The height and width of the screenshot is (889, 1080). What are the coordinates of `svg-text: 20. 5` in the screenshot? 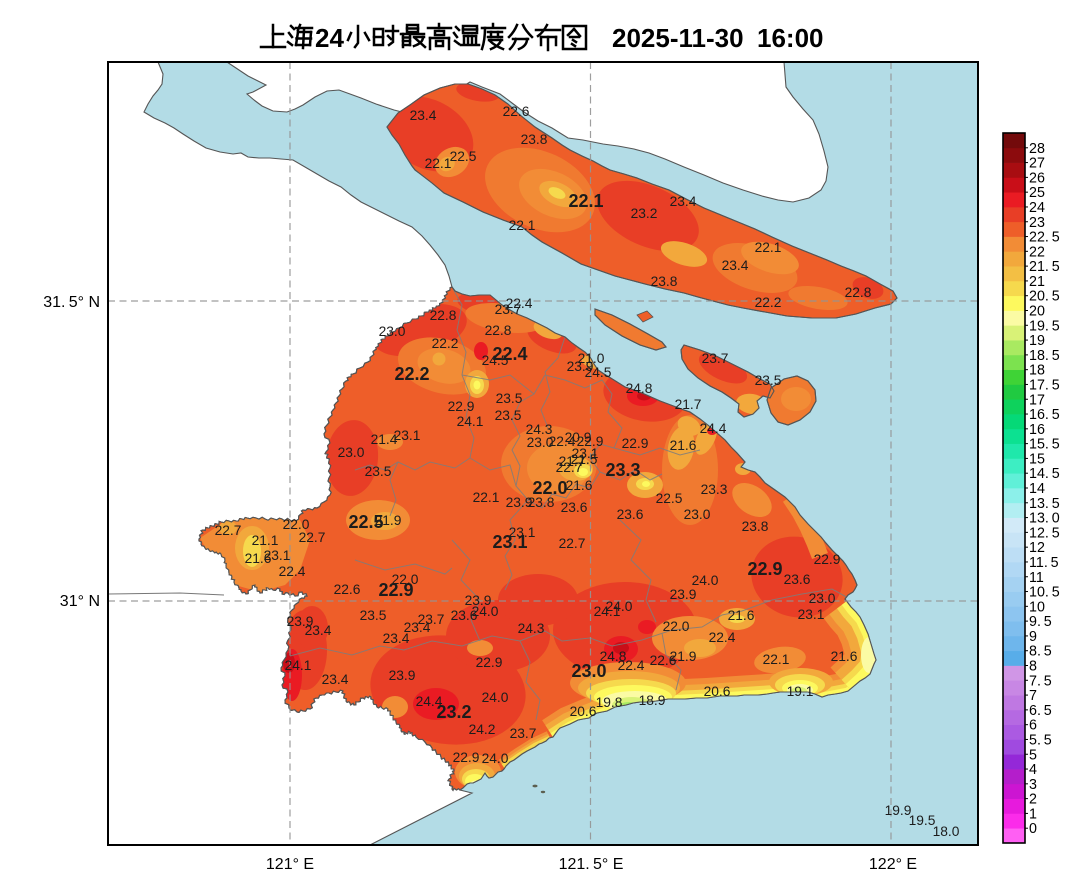 It's located at (1044, 297).